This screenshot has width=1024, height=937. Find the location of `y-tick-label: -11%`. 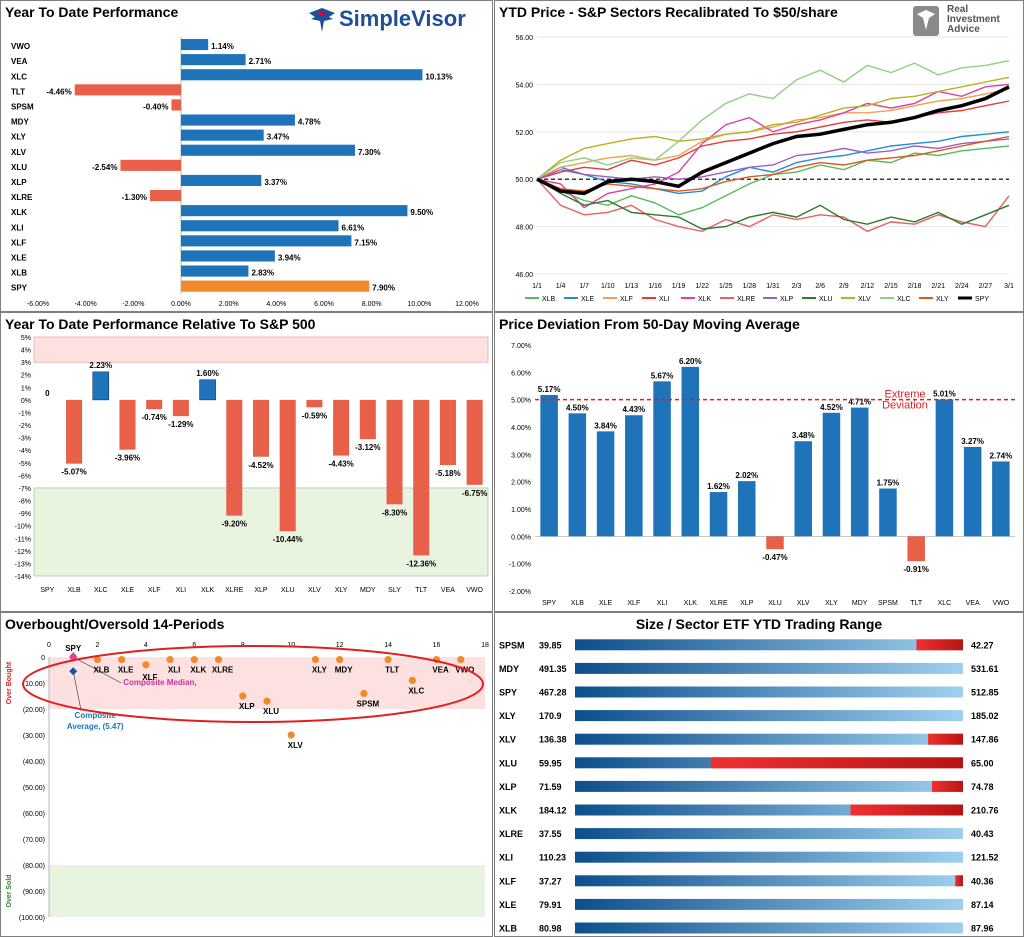

y-tick-label: -11% is located at coordinates (23, 539).